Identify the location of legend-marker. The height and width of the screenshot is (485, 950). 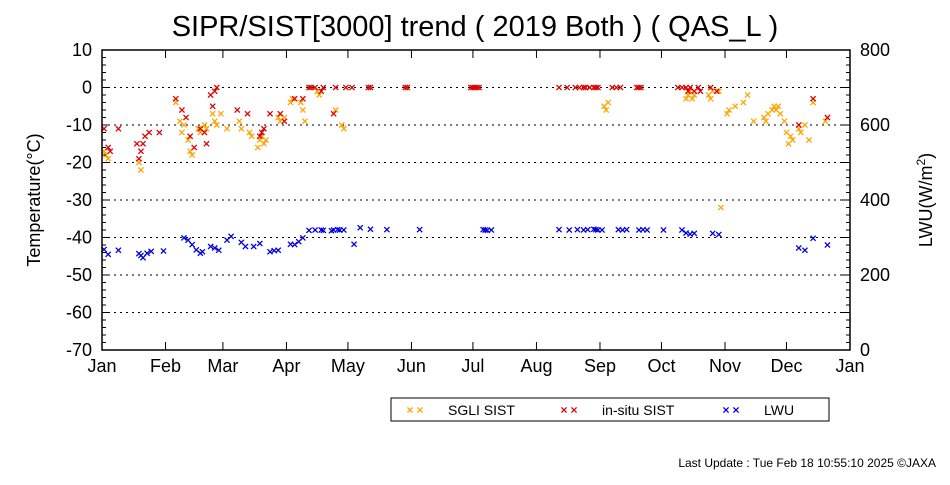
(736, 410).